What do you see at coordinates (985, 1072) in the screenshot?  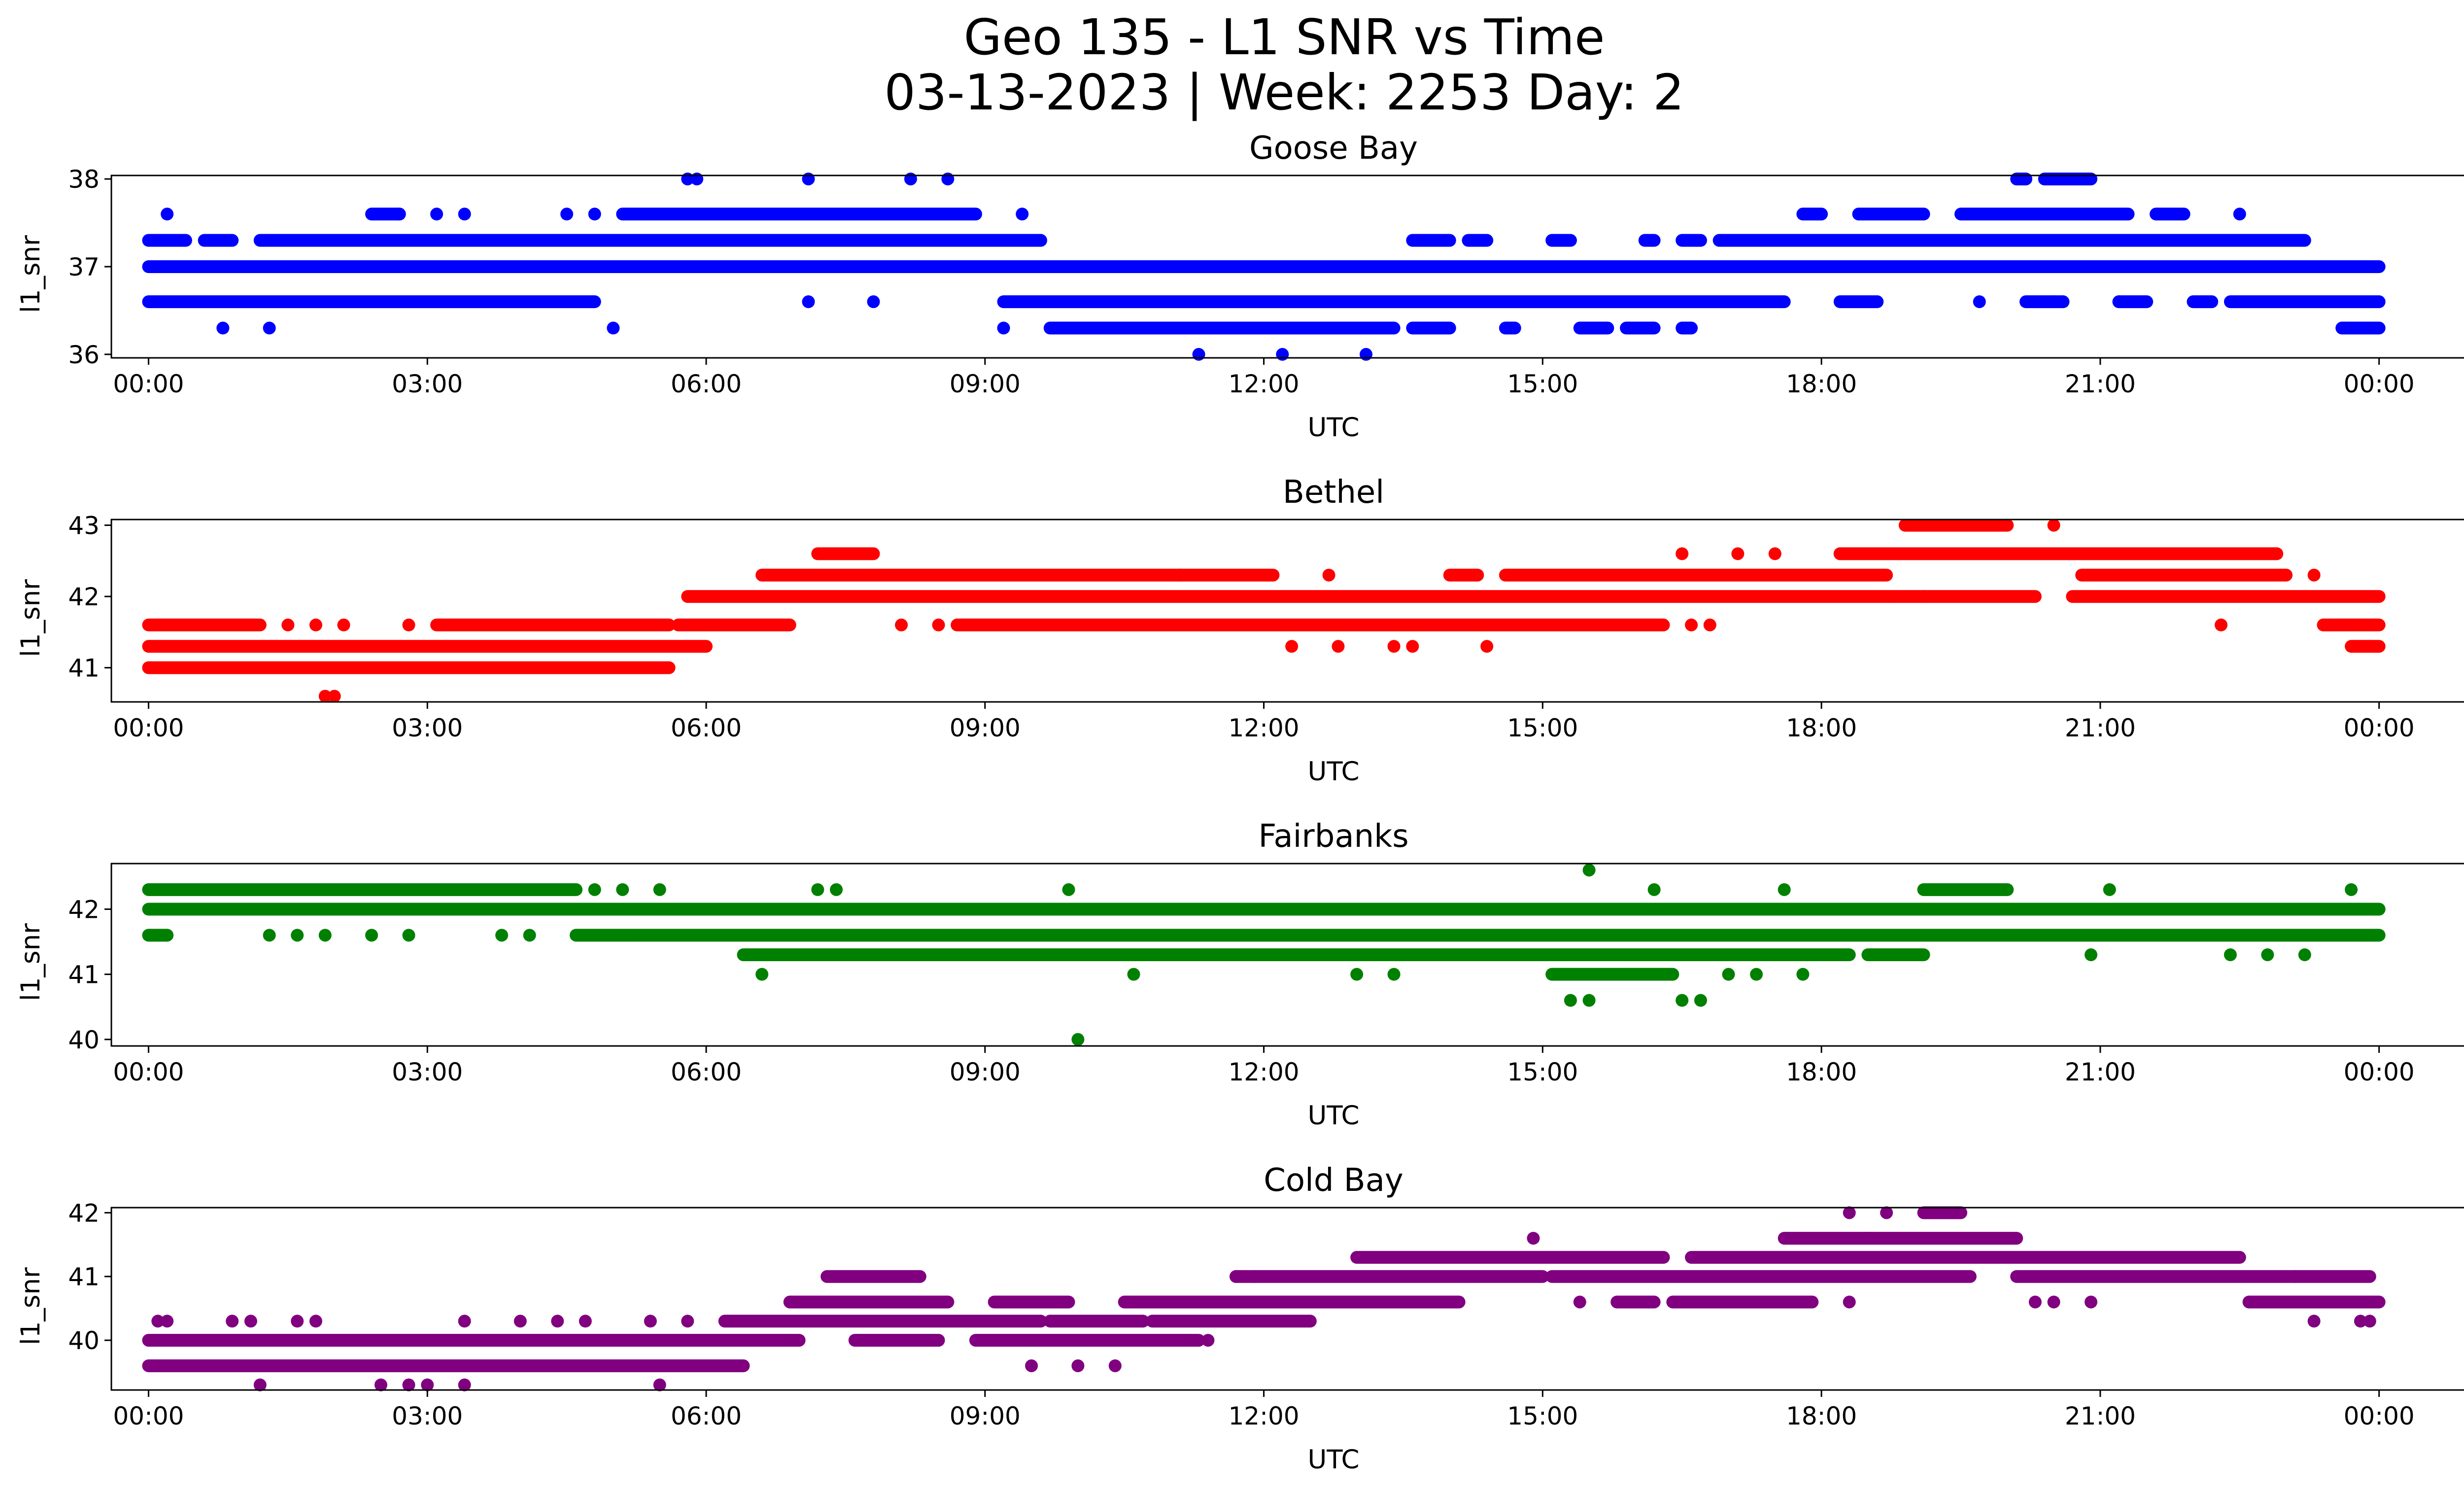 I see `x-tick-label: 09:00` at bounding box center [985, 1072].